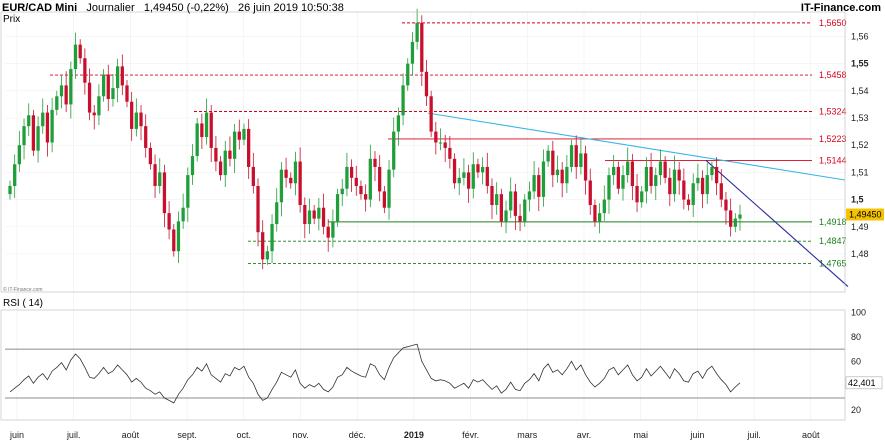 Image resolution: width=885 pixels, height=447 pixels. I want to click on watermark: © IT-Finance.com, so click(23, 290).